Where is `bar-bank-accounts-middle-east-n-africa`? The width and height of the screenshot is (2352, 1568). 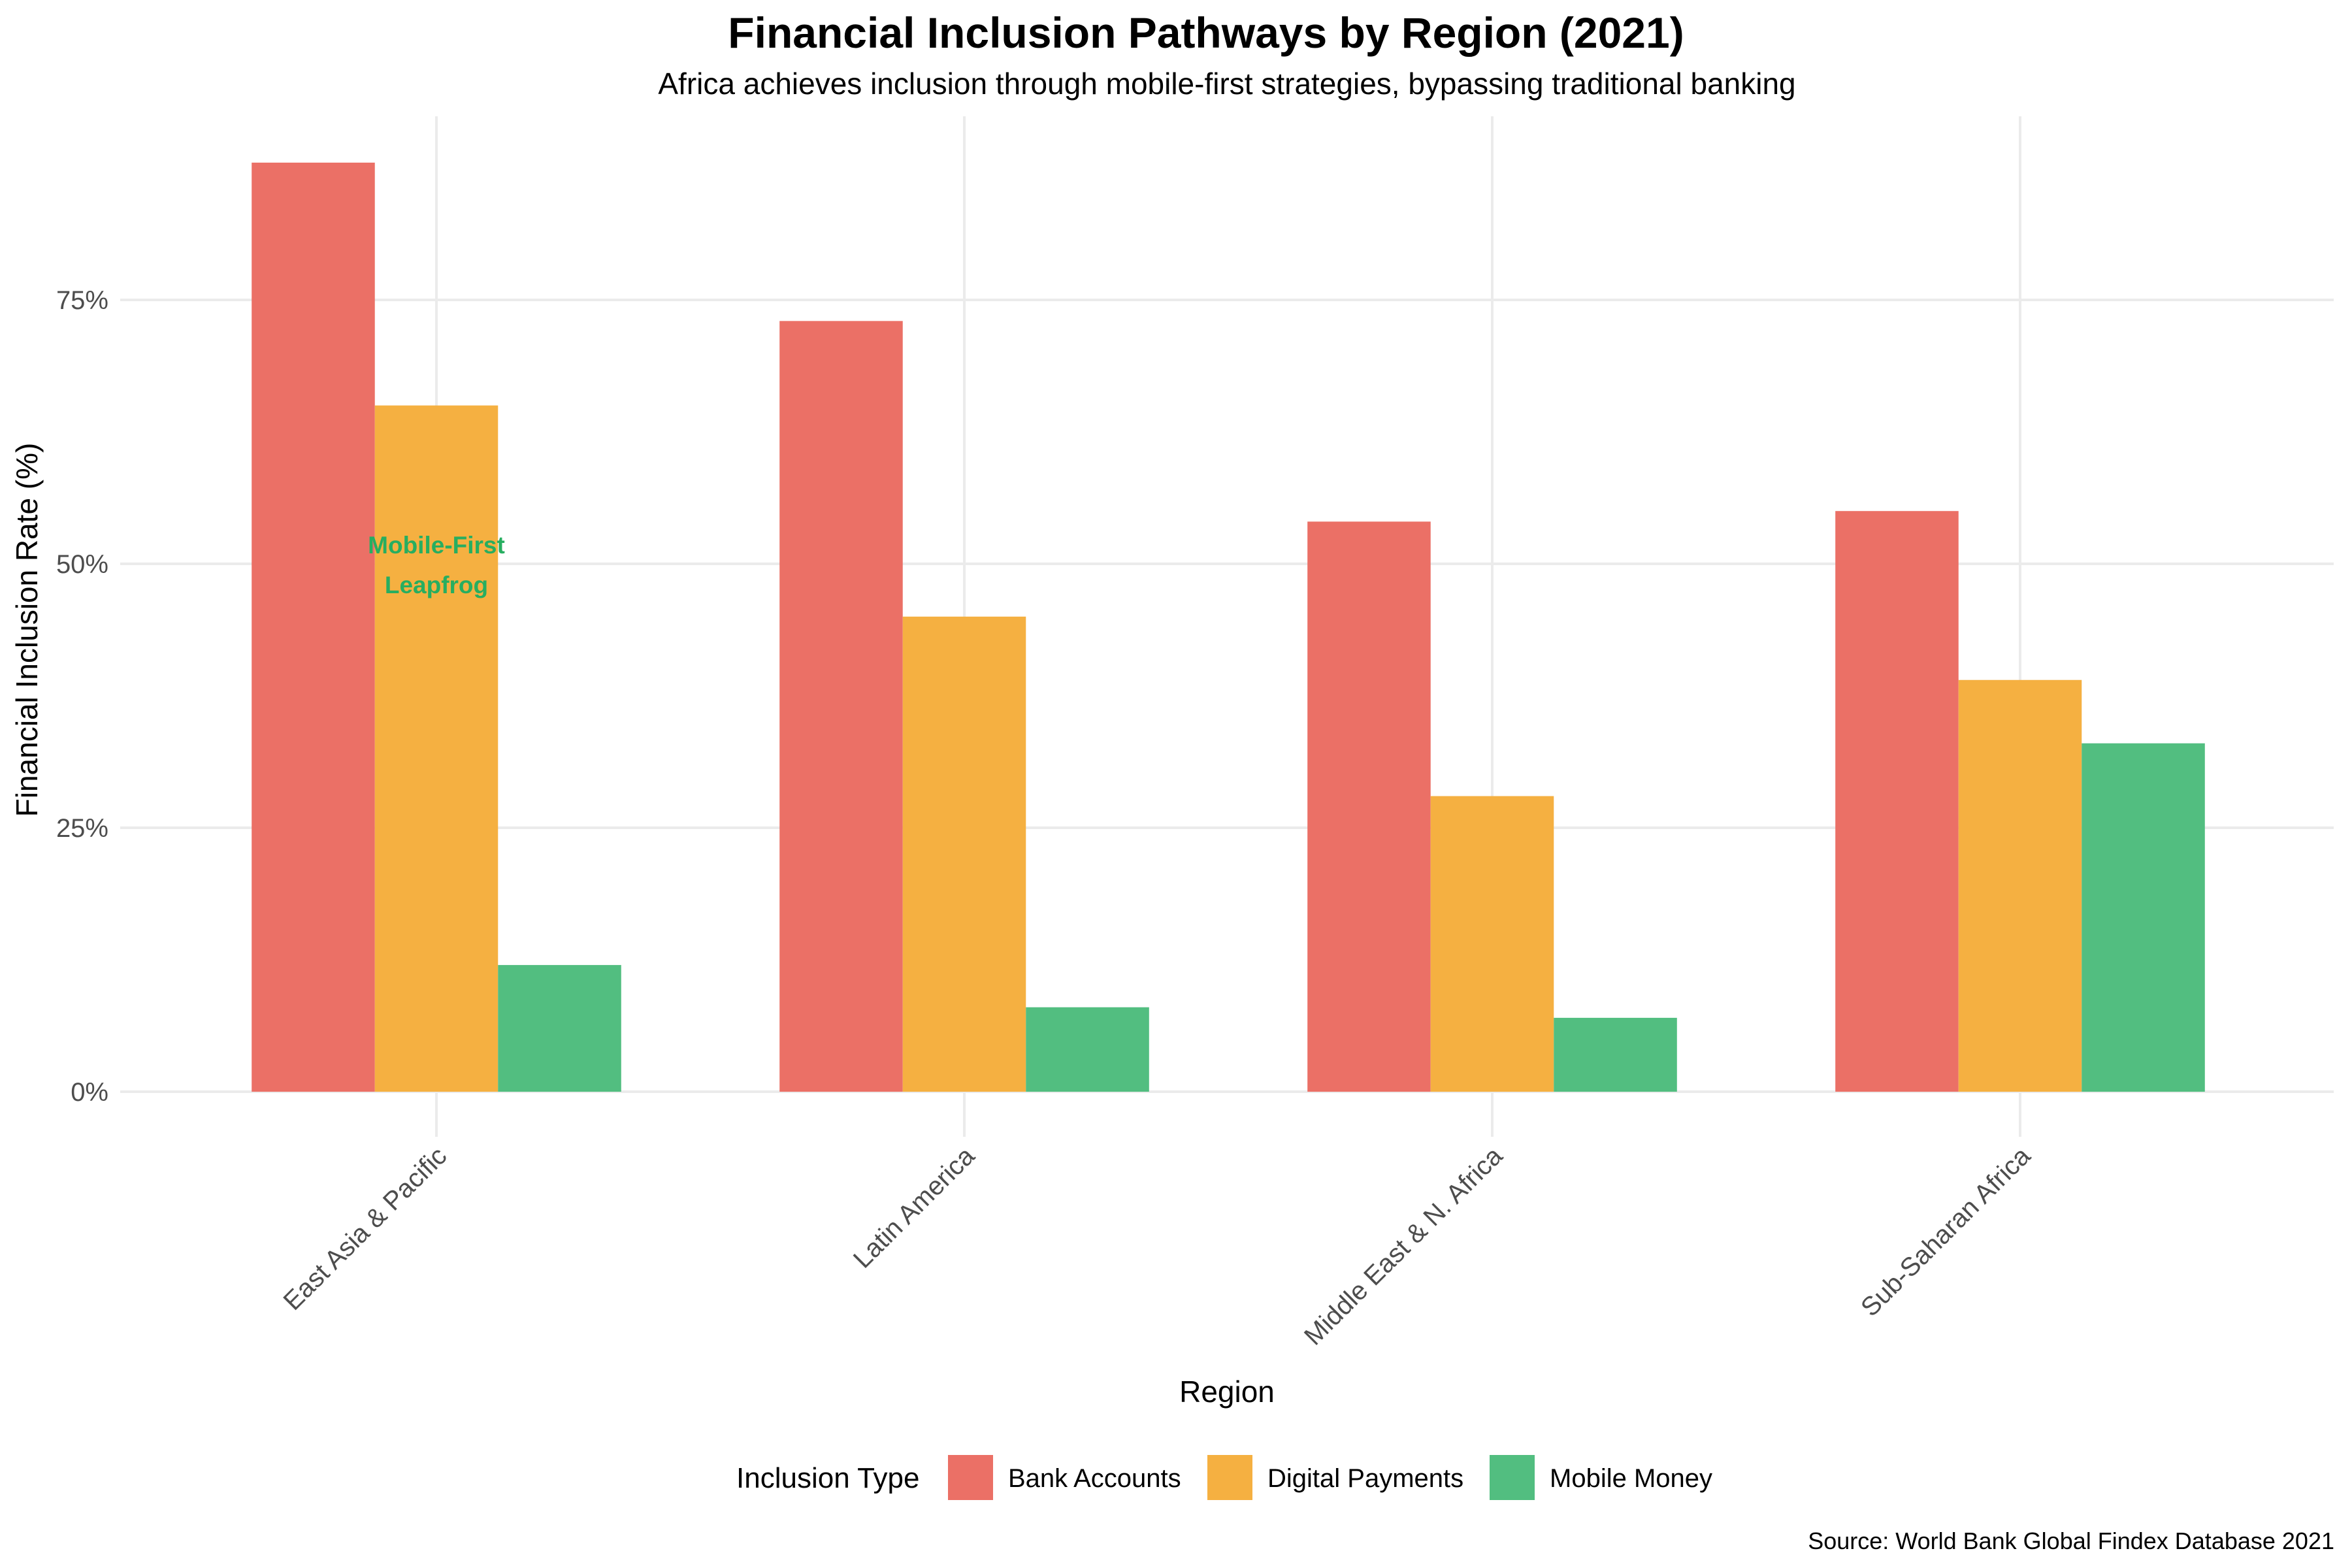
bar-bank-accounts-middle-east-n-africa is located at coordinates (1369, 806).